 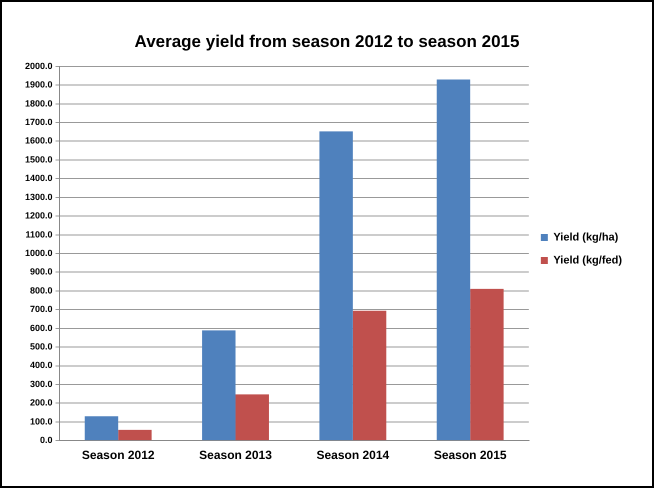 I want to click on y-tick-label: 2000.0, so click(x=38, y=65).